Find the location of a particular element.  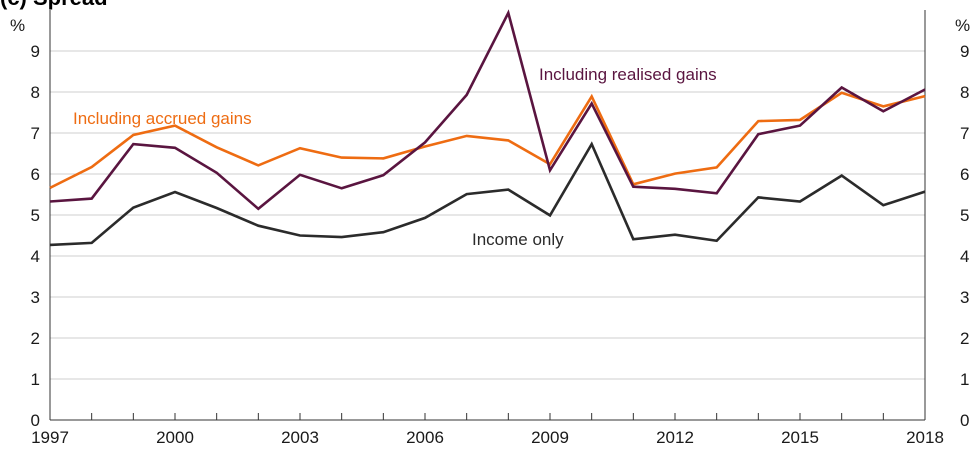

x-tick-label-2012: 2012 is located at coordinates (675, 437).